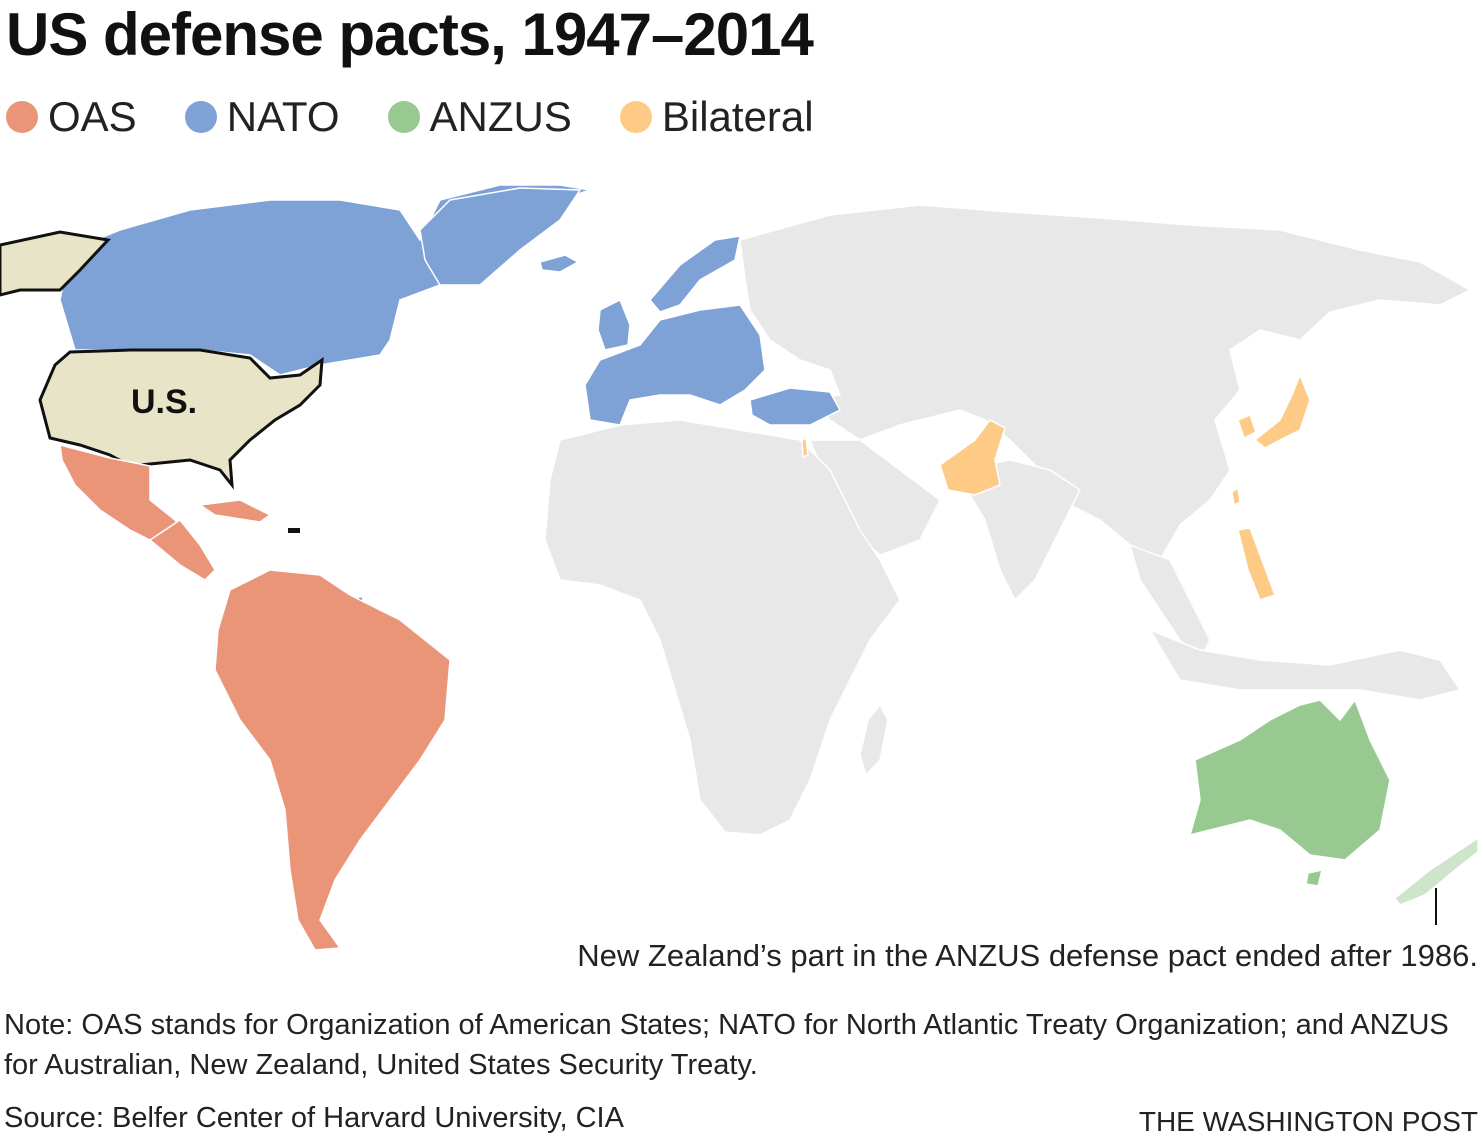 Image resolution: width=1484 pixels, height=1142 pixels. What do you see at coordinates (874, 740) in the screenshot?
I see `region-madagascar` at bounding box center [874, 740].